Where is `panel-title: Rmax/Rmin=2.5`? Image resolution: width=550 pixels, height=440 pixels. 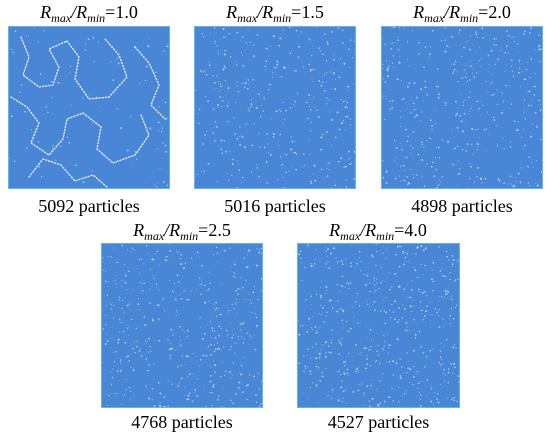 panel-title: Rmax/Rmin=2.5 is located at coordinates (182, 232).